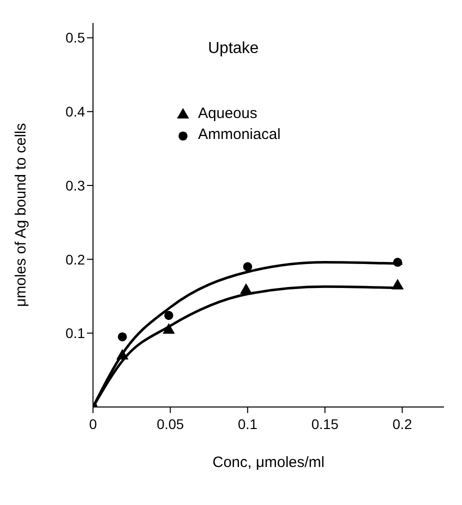  What do you see at coordinates (76, 333) in the screenshot?
I see `y-tick-label: 0.1` at bounding box center [76, 333].